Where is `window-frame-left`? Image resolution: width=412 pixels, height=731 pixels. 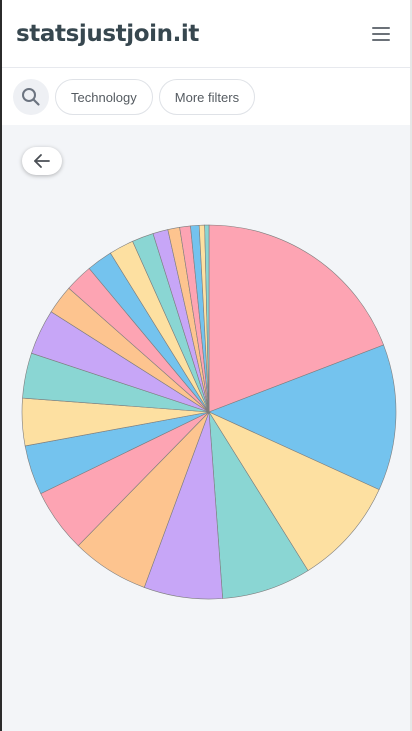 window-frame-left is located at coordinates (1, 365).